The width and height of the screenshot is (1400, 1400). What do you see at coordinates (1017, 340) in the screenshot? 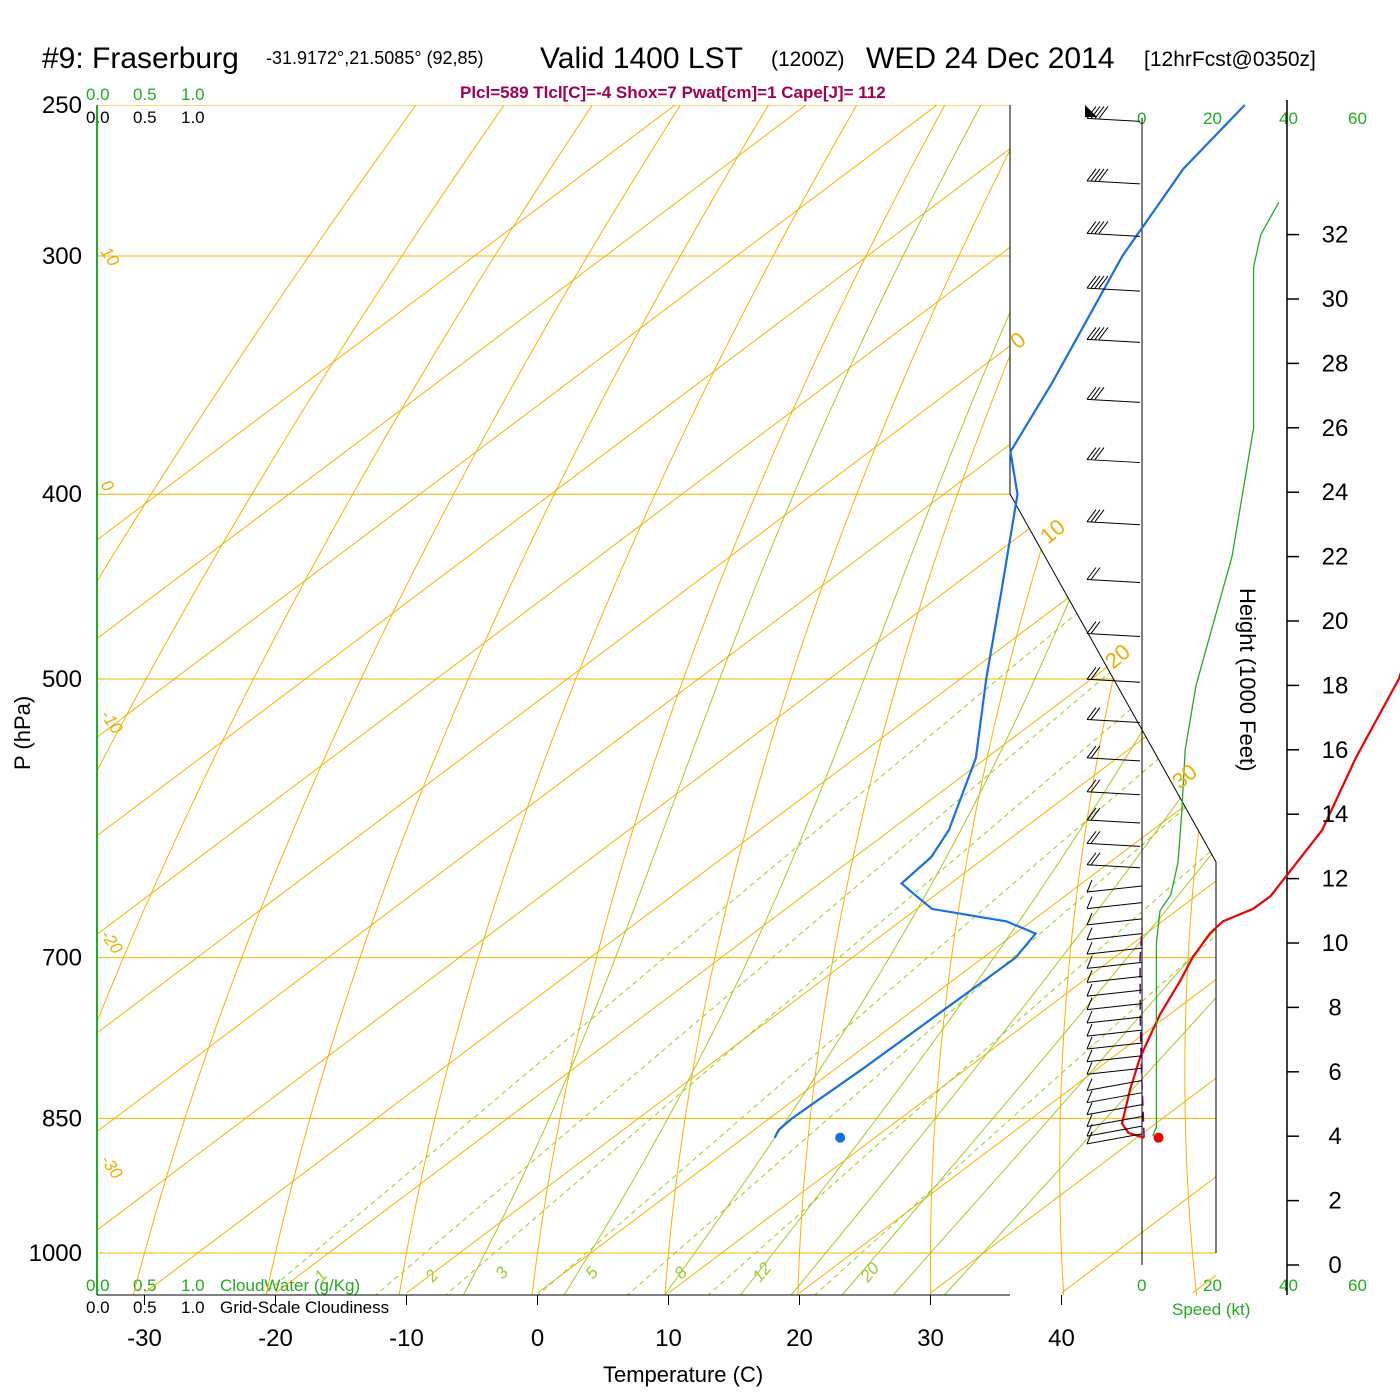
I see `moist-adiabat-label: 0` at bounding box center [1017, 340].